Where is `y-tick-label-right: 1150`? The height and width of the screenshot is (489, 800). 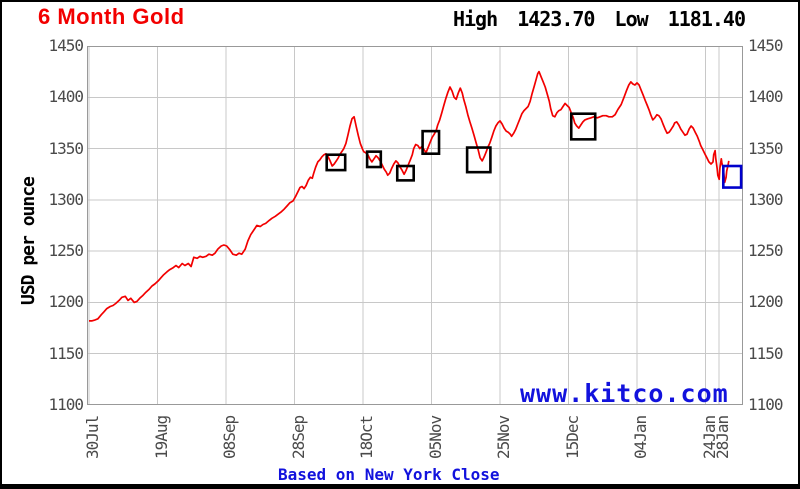 y-tick-label-right: 1150 is located at coordinates (766, 353).